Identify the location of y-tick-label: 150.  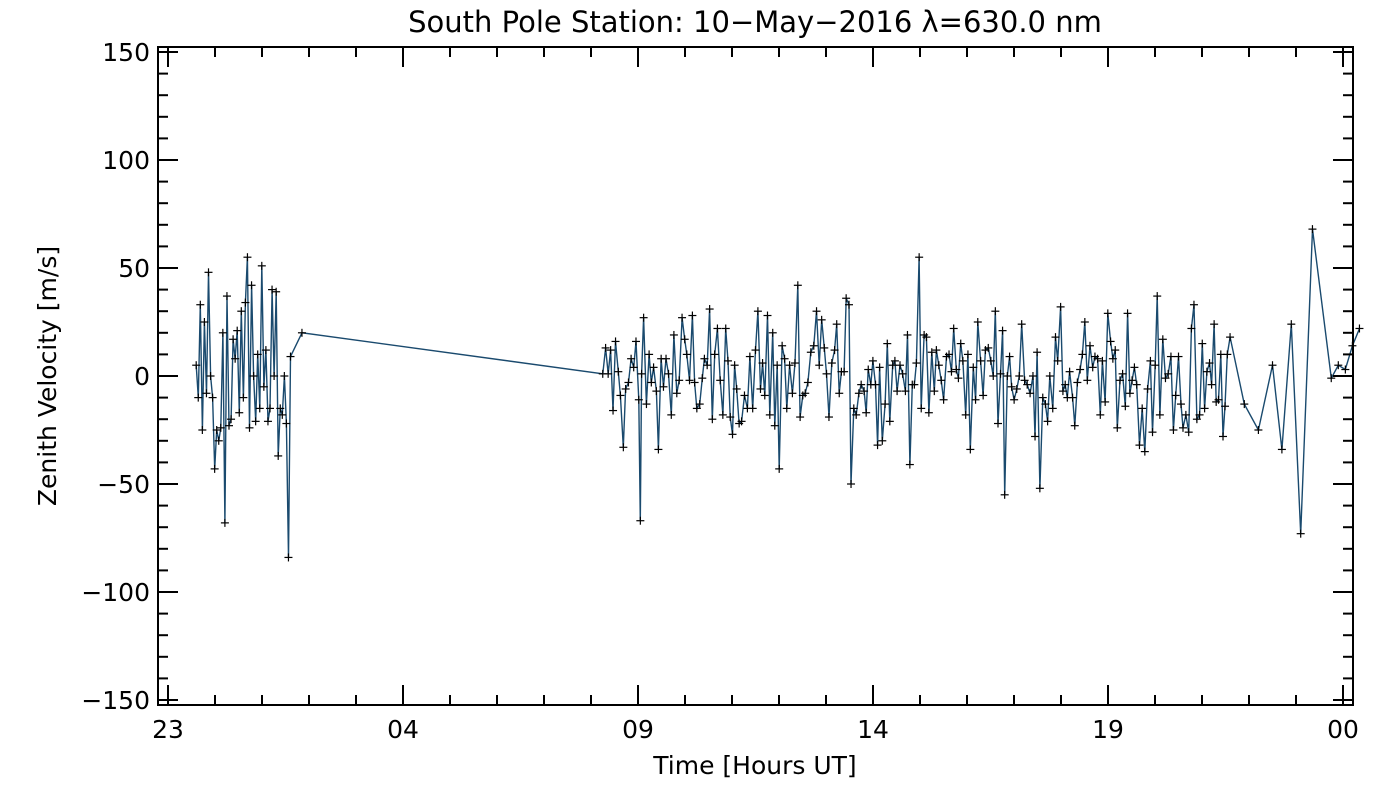
(126, 52).